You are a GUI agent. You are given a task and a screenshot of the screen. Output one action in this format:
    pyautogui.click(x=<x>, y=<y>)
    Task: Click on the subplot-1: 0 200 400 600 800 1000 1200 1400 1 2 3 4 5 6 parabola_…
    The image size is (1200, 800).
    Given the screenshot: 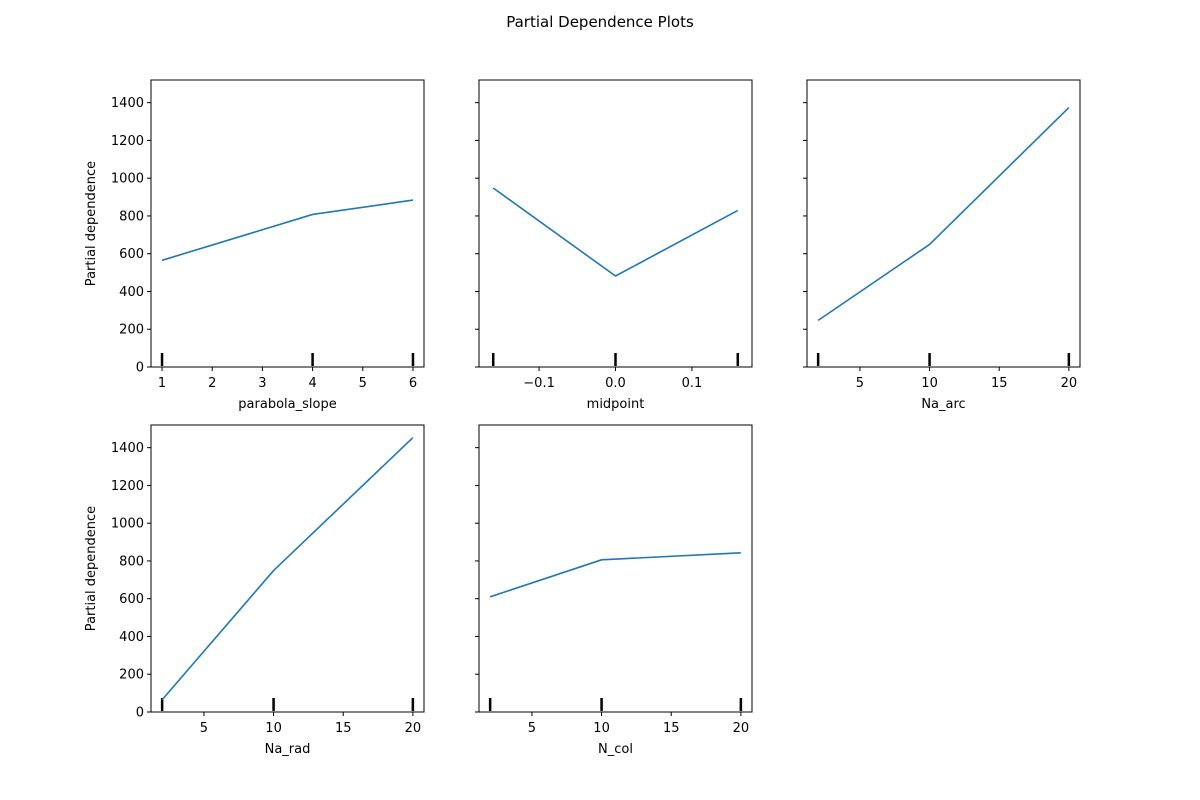 What is the action you would take?
    pyautogui.click(x=254, y=245)
    